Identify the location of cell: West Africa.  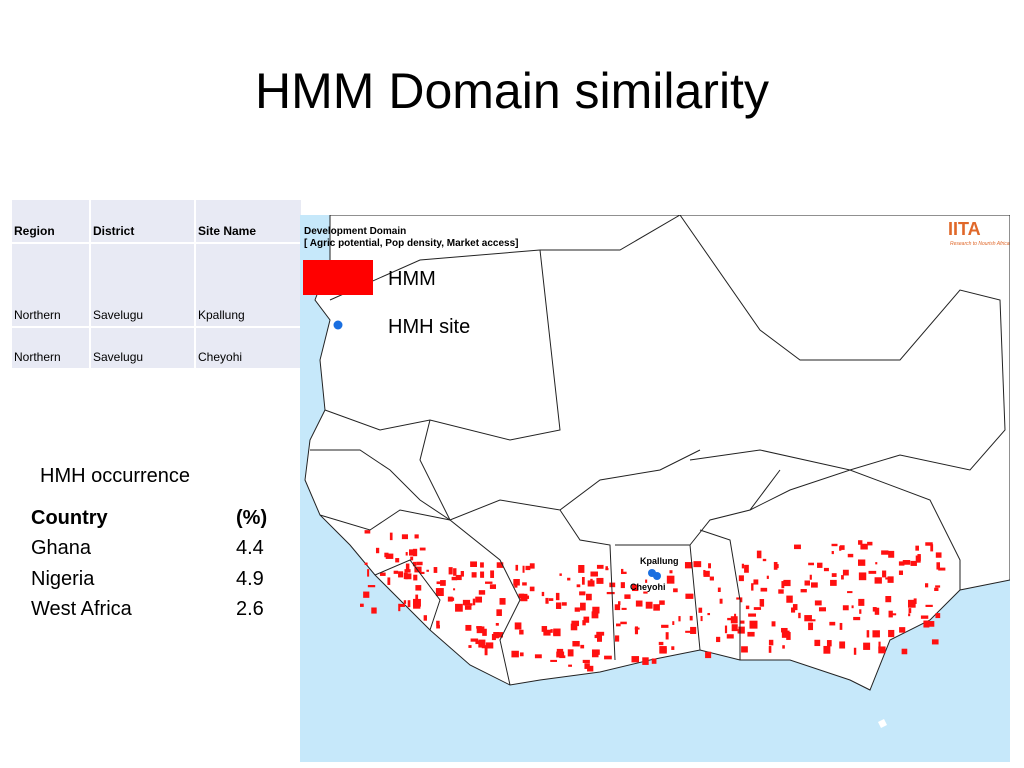
(81, 609).